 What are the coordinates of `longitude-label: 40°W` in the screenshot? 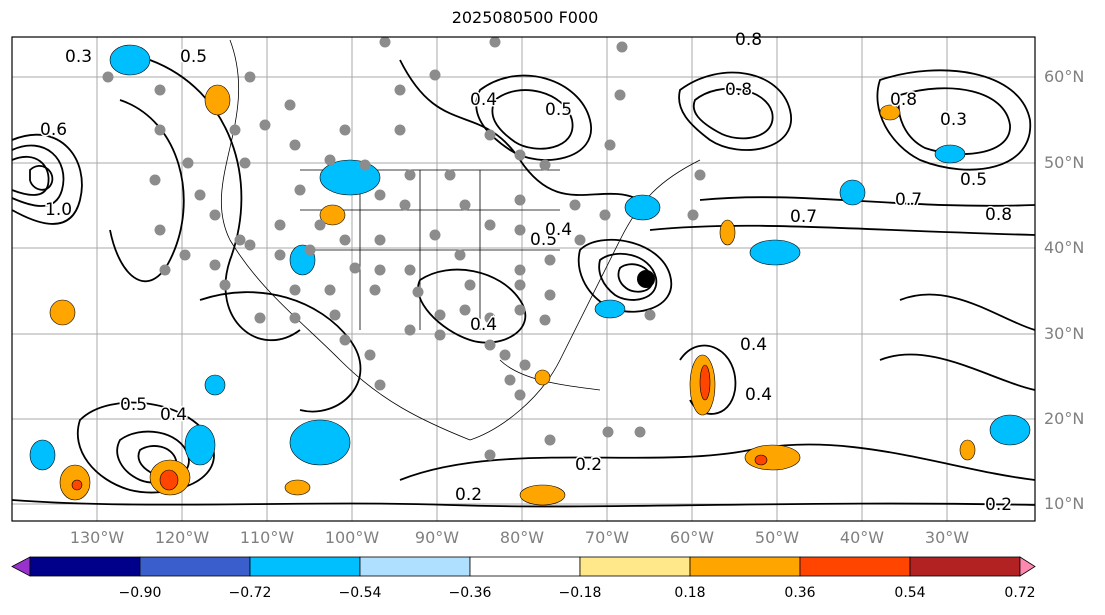 It's located at (862, 537).